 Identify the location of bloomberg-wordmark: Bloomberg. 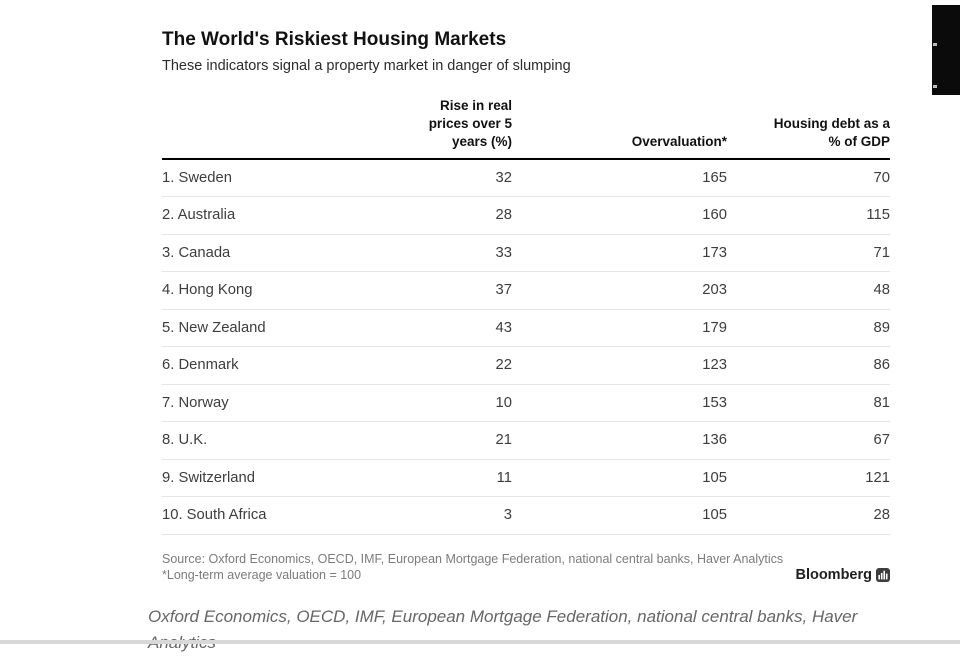
(833, 574).